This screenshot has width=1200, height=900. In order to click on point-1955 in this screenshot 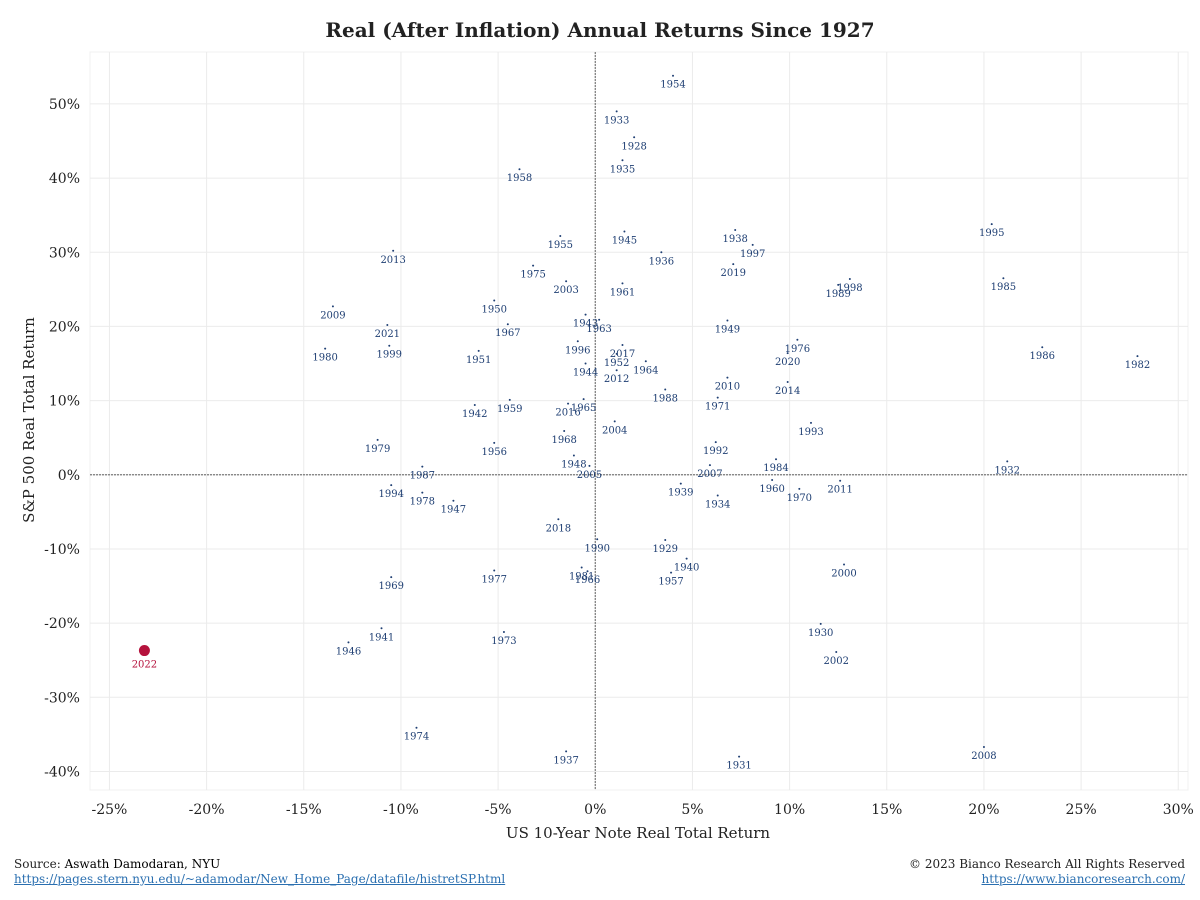, I will do `click(560, 235)`.